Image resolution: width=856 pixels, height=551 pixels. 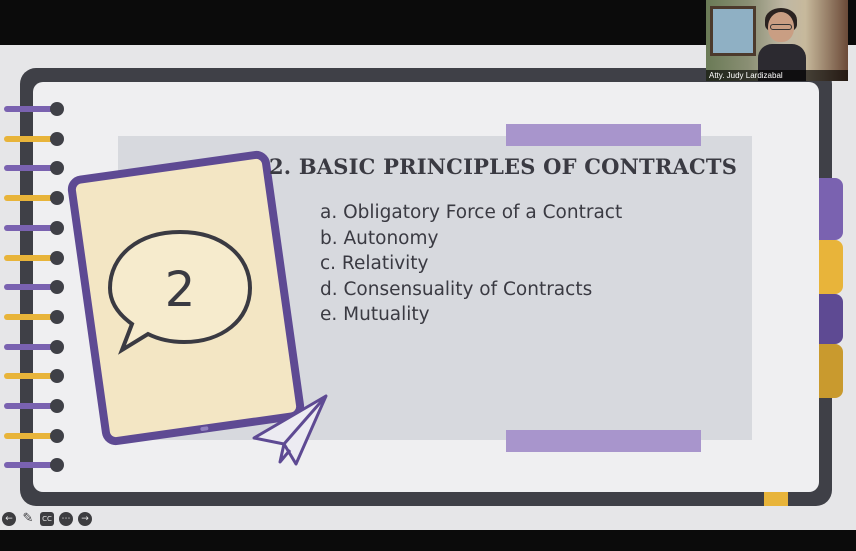 I want to click on video-window-background, so click(x=733, y=31).